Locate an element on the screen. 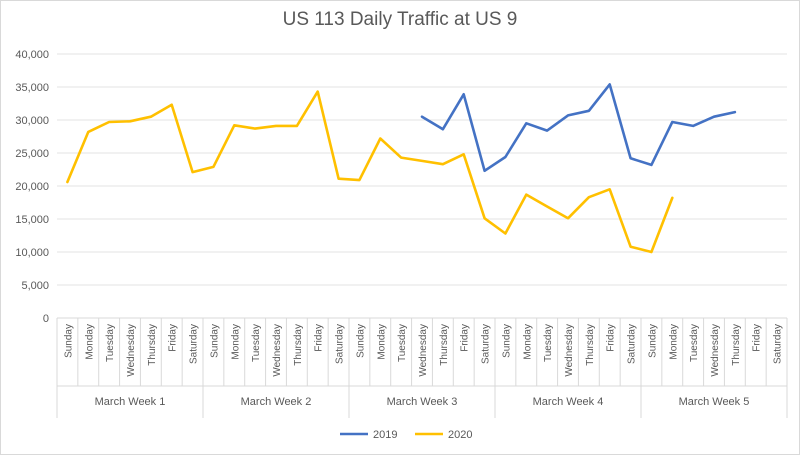  y-tick-label: 40,000 is located at coordinates (32, 55).